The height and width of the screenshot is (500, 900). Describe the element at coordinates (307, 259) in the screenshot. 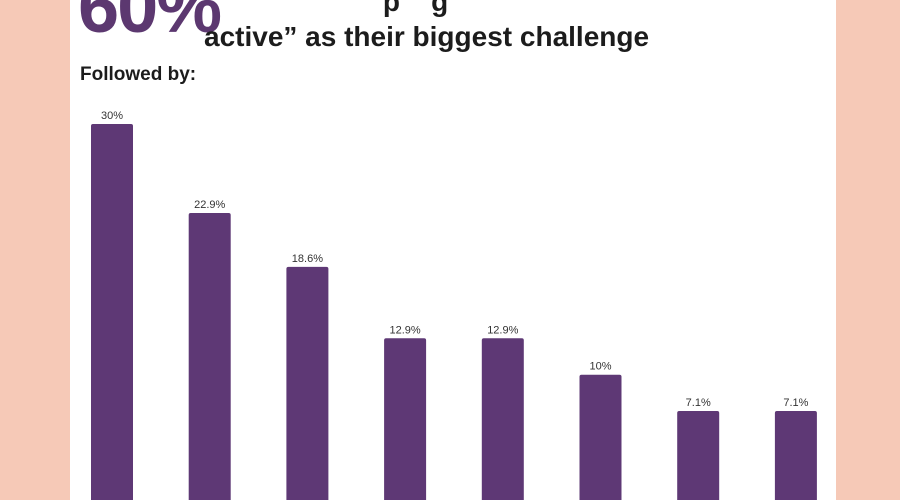

I see `bar-value-label-3: 18.6%` at that location.